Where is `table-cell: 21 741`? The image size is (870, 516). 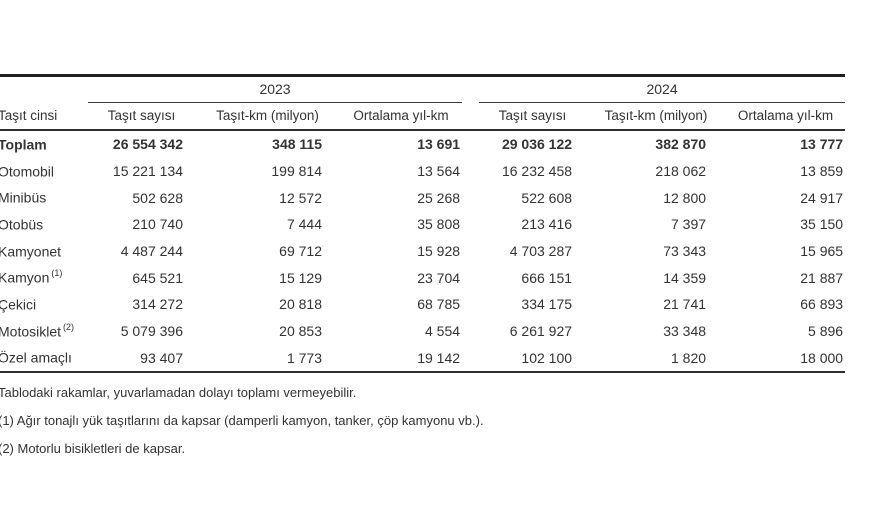 table-cell: 21 741 is located at coordinates (685, 304).